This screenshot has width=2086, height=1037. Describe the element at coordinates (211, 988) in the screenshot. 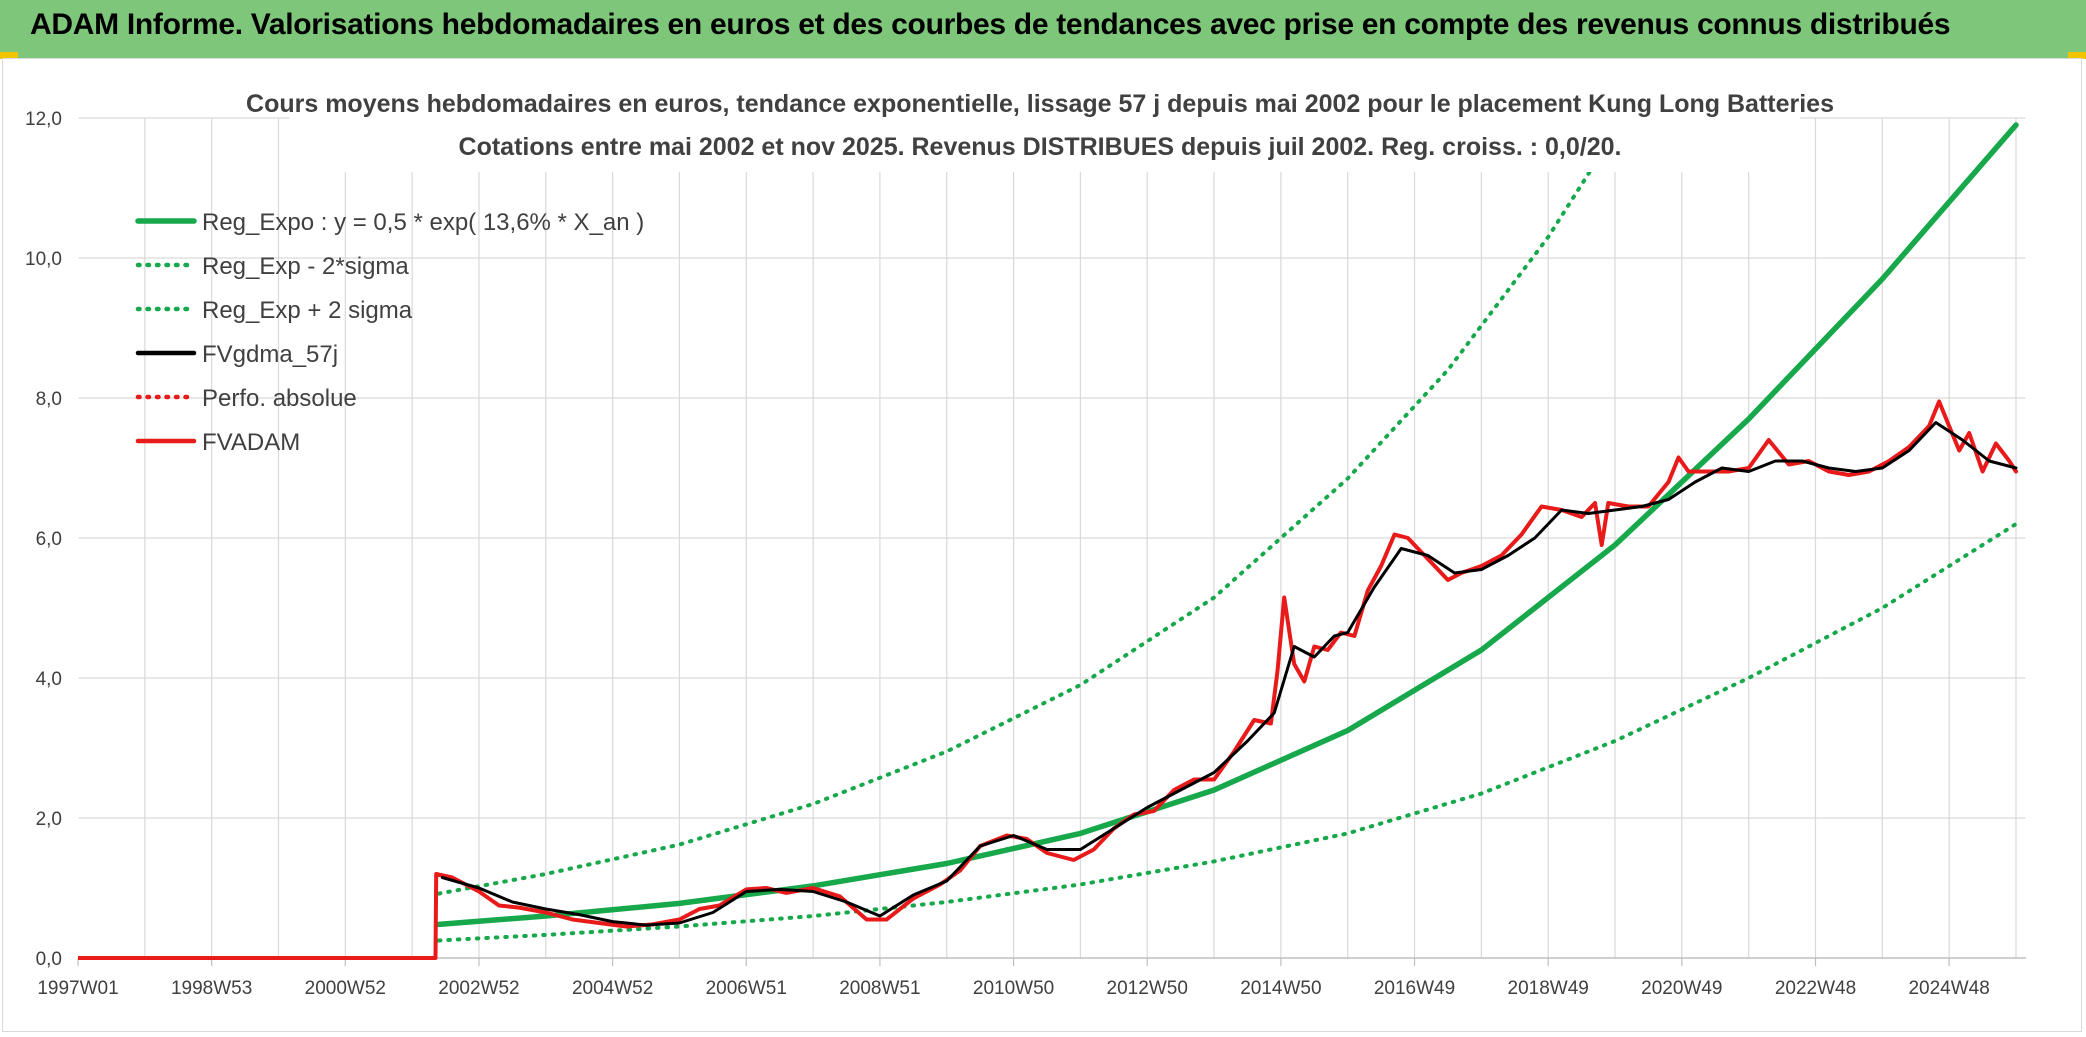

I see `x-tick-label: 1998W53` at that location.